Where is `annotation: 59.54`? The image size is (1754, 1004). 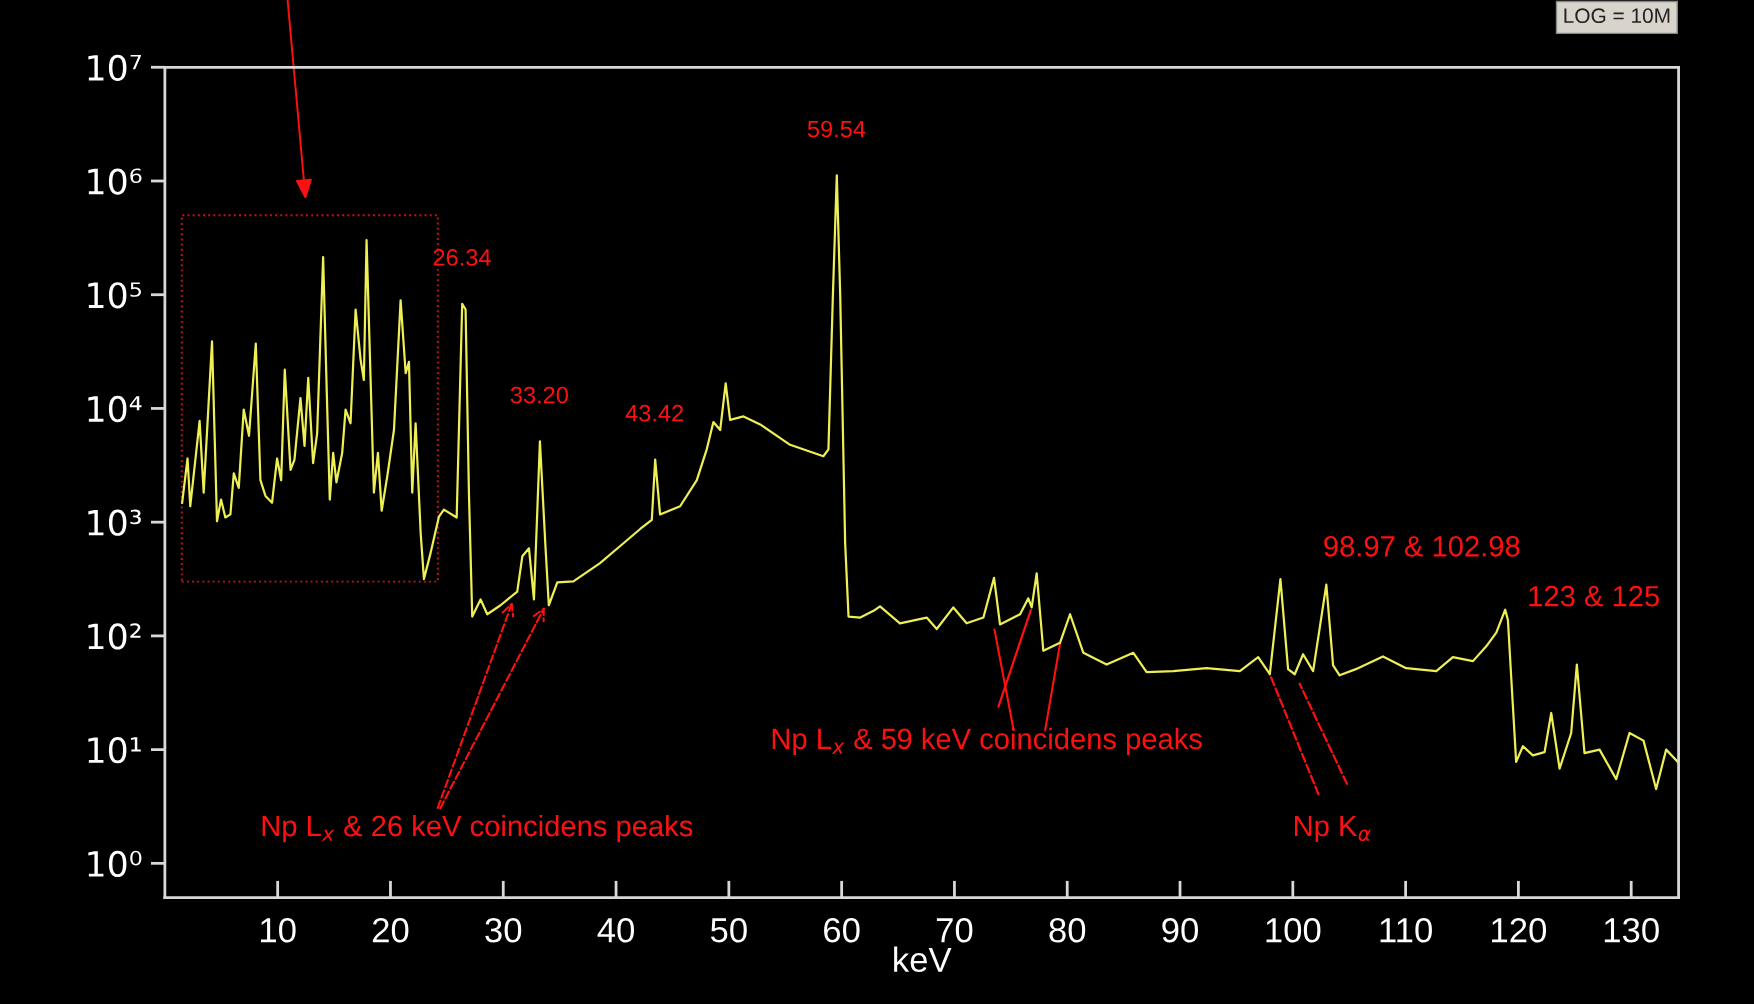
annotation: 59.54 is located at coordinates (836, 129).